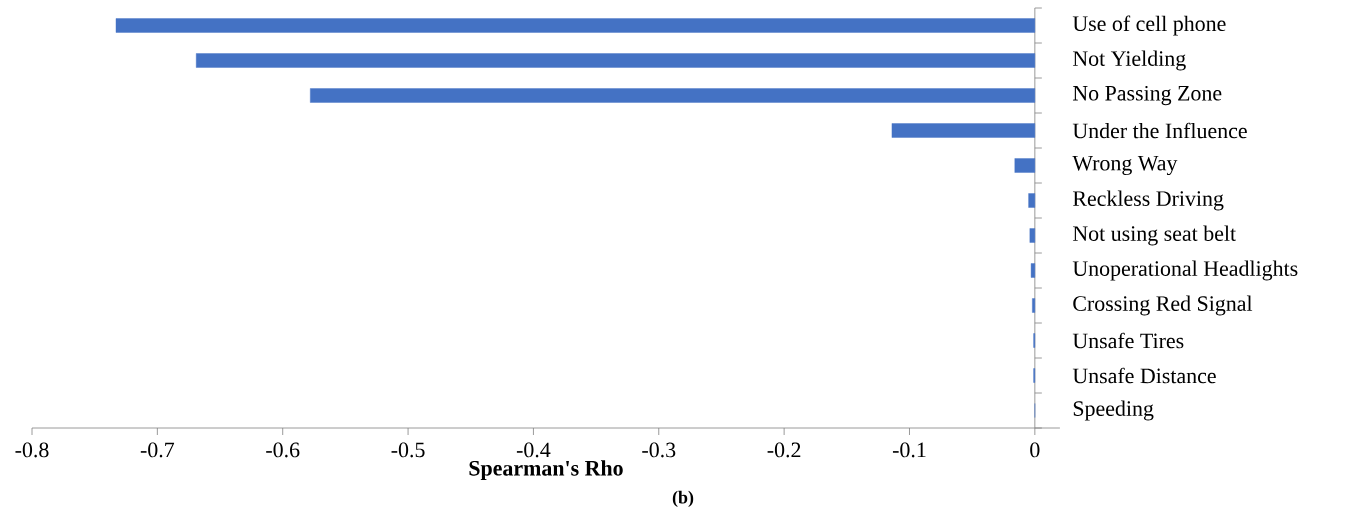  Describe the element at coordinates (533, 450) in the screenshot. I see `x-tick-label: -0.4` at that location.